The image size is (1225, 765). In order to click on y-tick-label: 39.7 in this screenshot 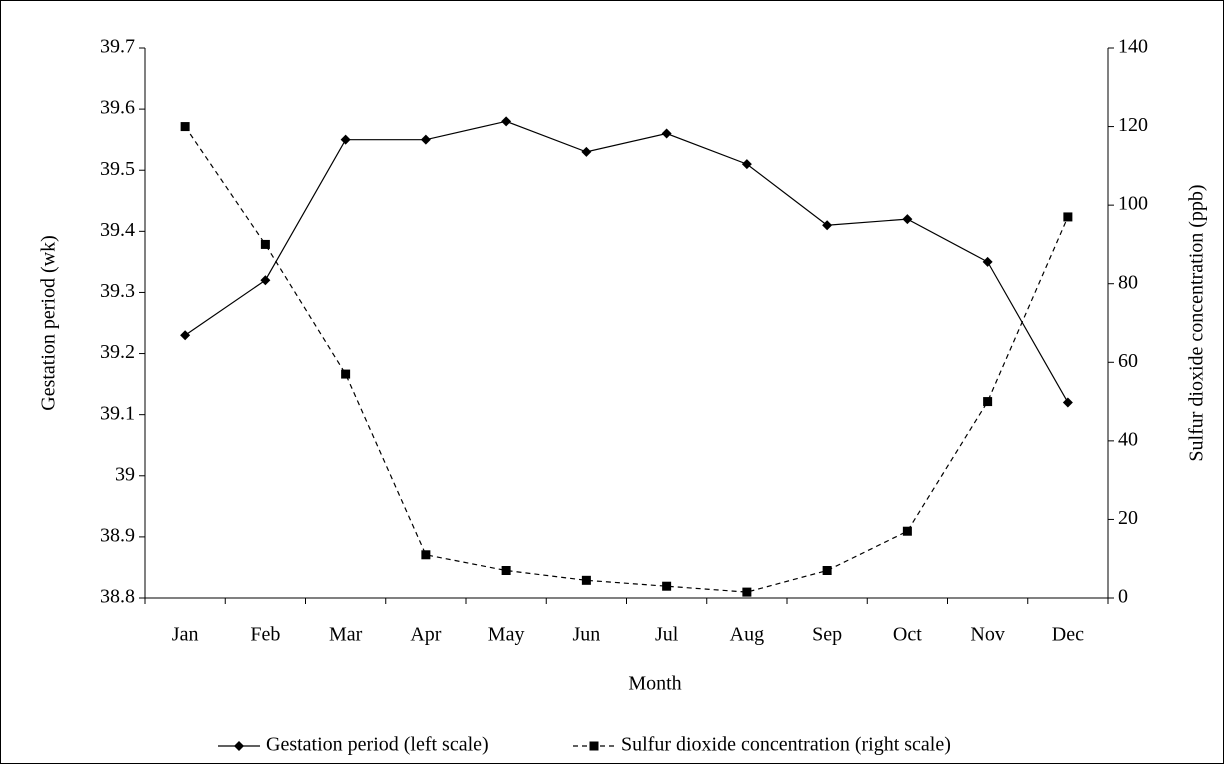, I will do `click(117, 47)`.